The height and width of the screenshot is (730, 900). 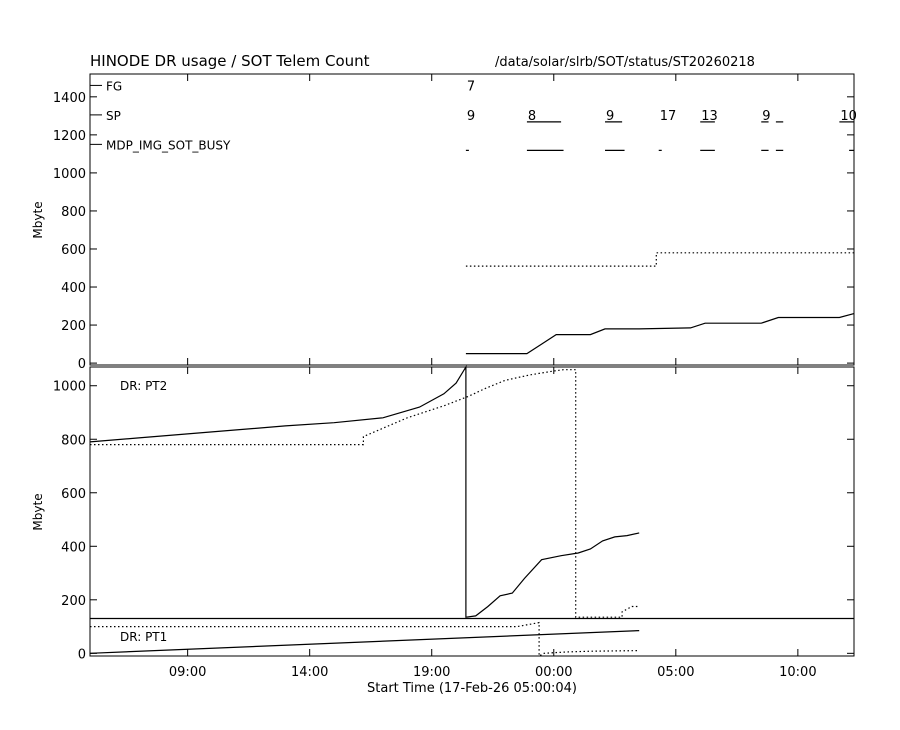 I want to click on bottom-y-tick-label: 200, so click(x=73, y=601).